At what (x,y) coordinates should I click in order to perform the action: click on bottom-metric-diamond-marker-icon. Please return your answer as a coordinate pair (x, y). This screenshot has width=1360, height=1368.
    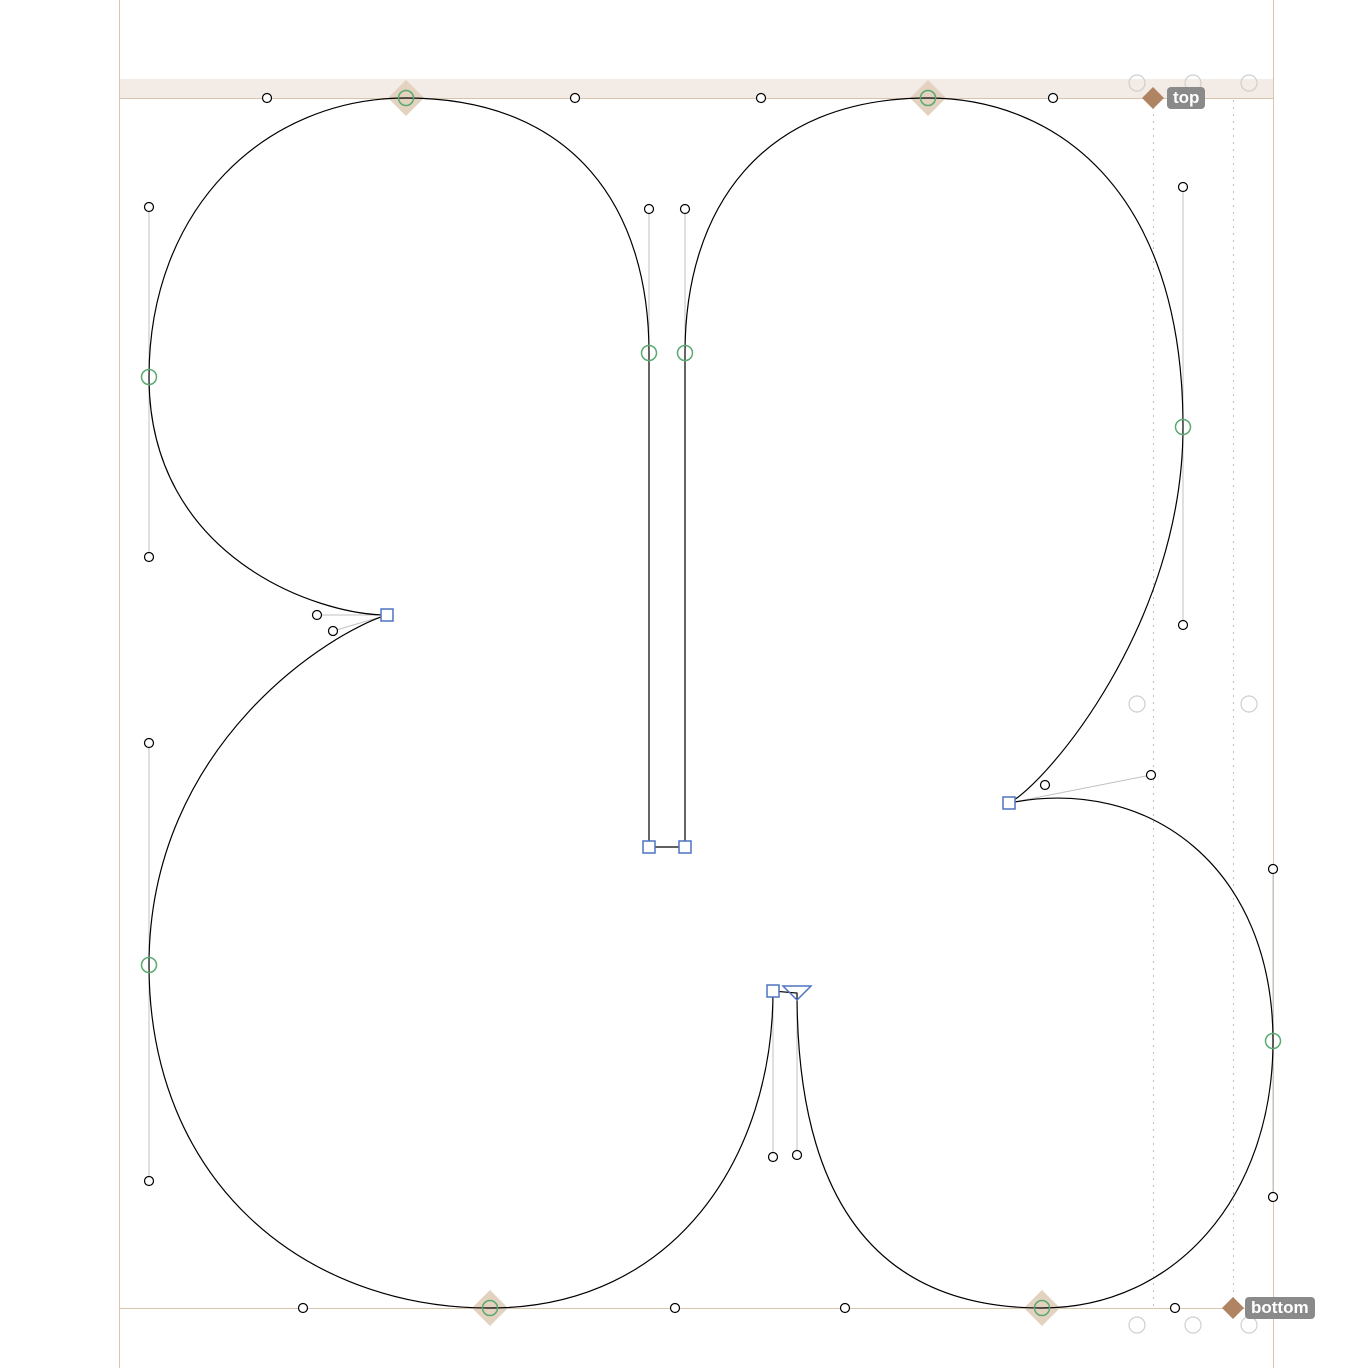
    Looking at the image, I should click on (1233, 1308).